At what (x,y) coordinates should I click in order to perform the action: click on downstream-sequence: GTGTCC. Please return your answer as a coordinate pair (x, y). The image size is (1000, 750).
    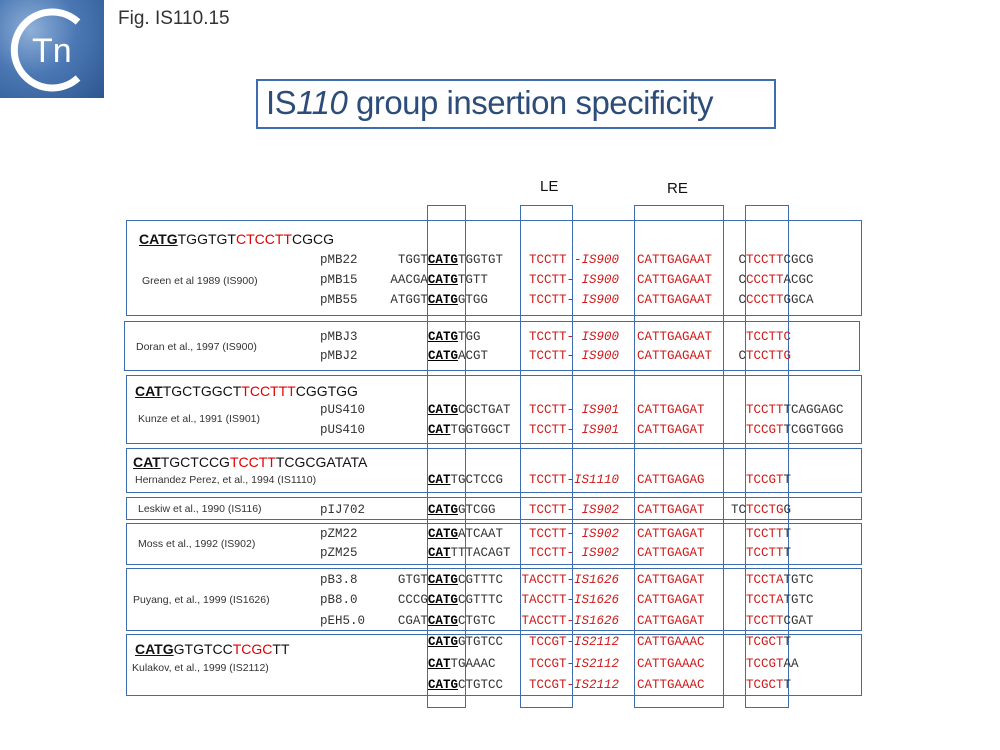
    Looking at the image, I should click on (481, 642).